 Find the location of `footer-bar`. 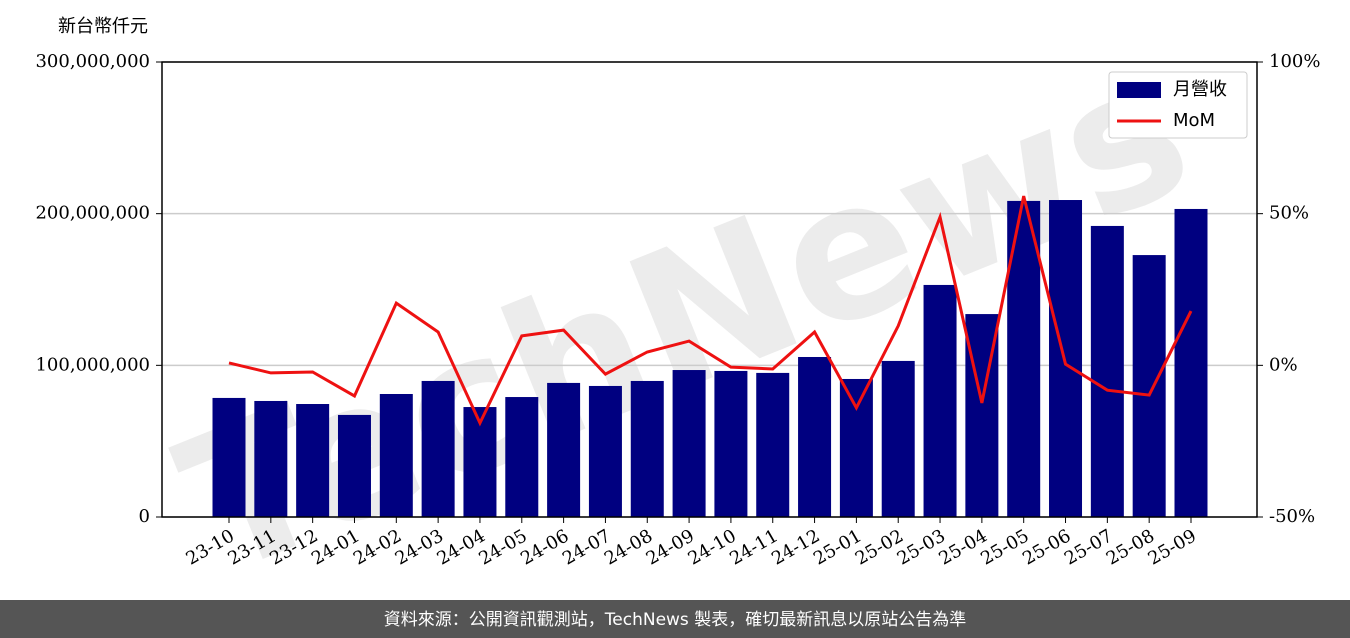

footer-bar is located at coordinates (675, 619).